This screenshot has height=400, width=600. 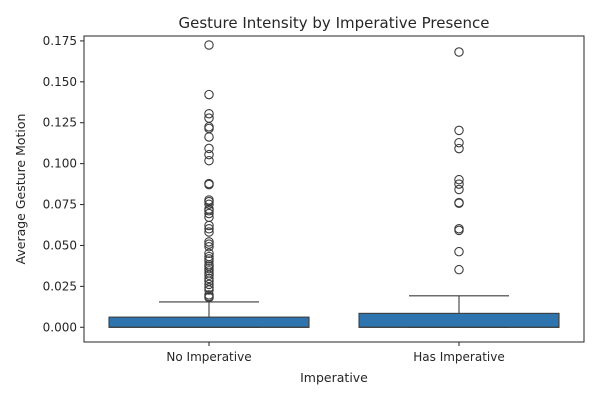 What do you see at coordinates (60, 164) in the screenshot?
I see `y-tick-label: 0.100` at bounding box center [60, 164].